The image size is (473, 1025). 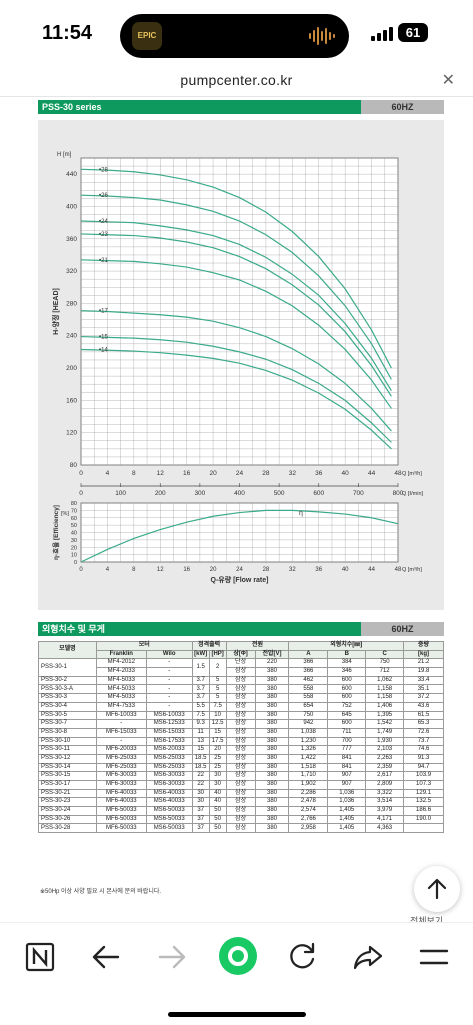 What do you see at coordinates (67, 802) in the screenshot?
I see `table-cell-model: PSS-30-23` at bounding box center [67, 802].